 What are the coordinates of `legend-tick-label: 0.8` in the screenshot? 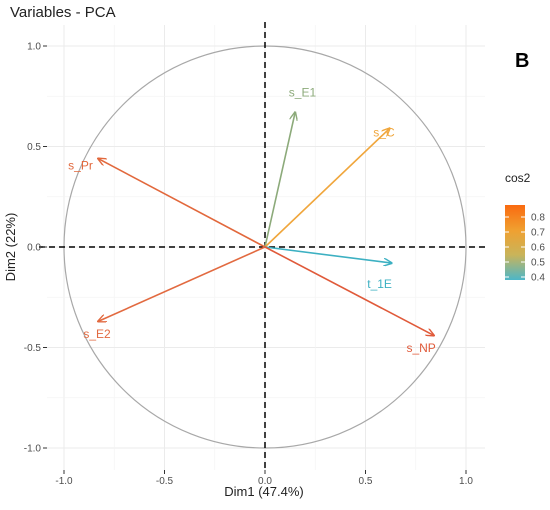 It's located at (538, 218).